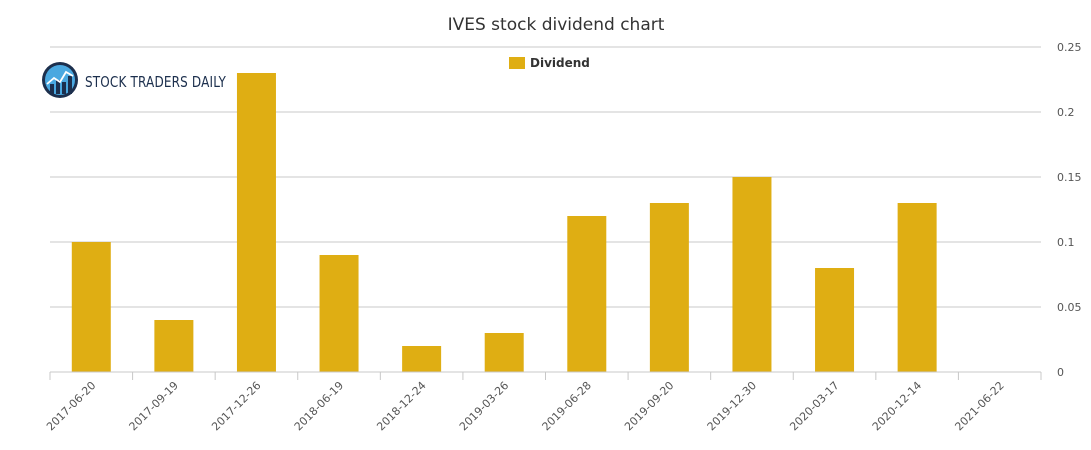 The height and width of the screenshot is (450, 1091). What do you see at coordinates (556, 25) in the screenshot?
I see `chart-title: IVES stock dividend chart` at bounding box center [556, 25].